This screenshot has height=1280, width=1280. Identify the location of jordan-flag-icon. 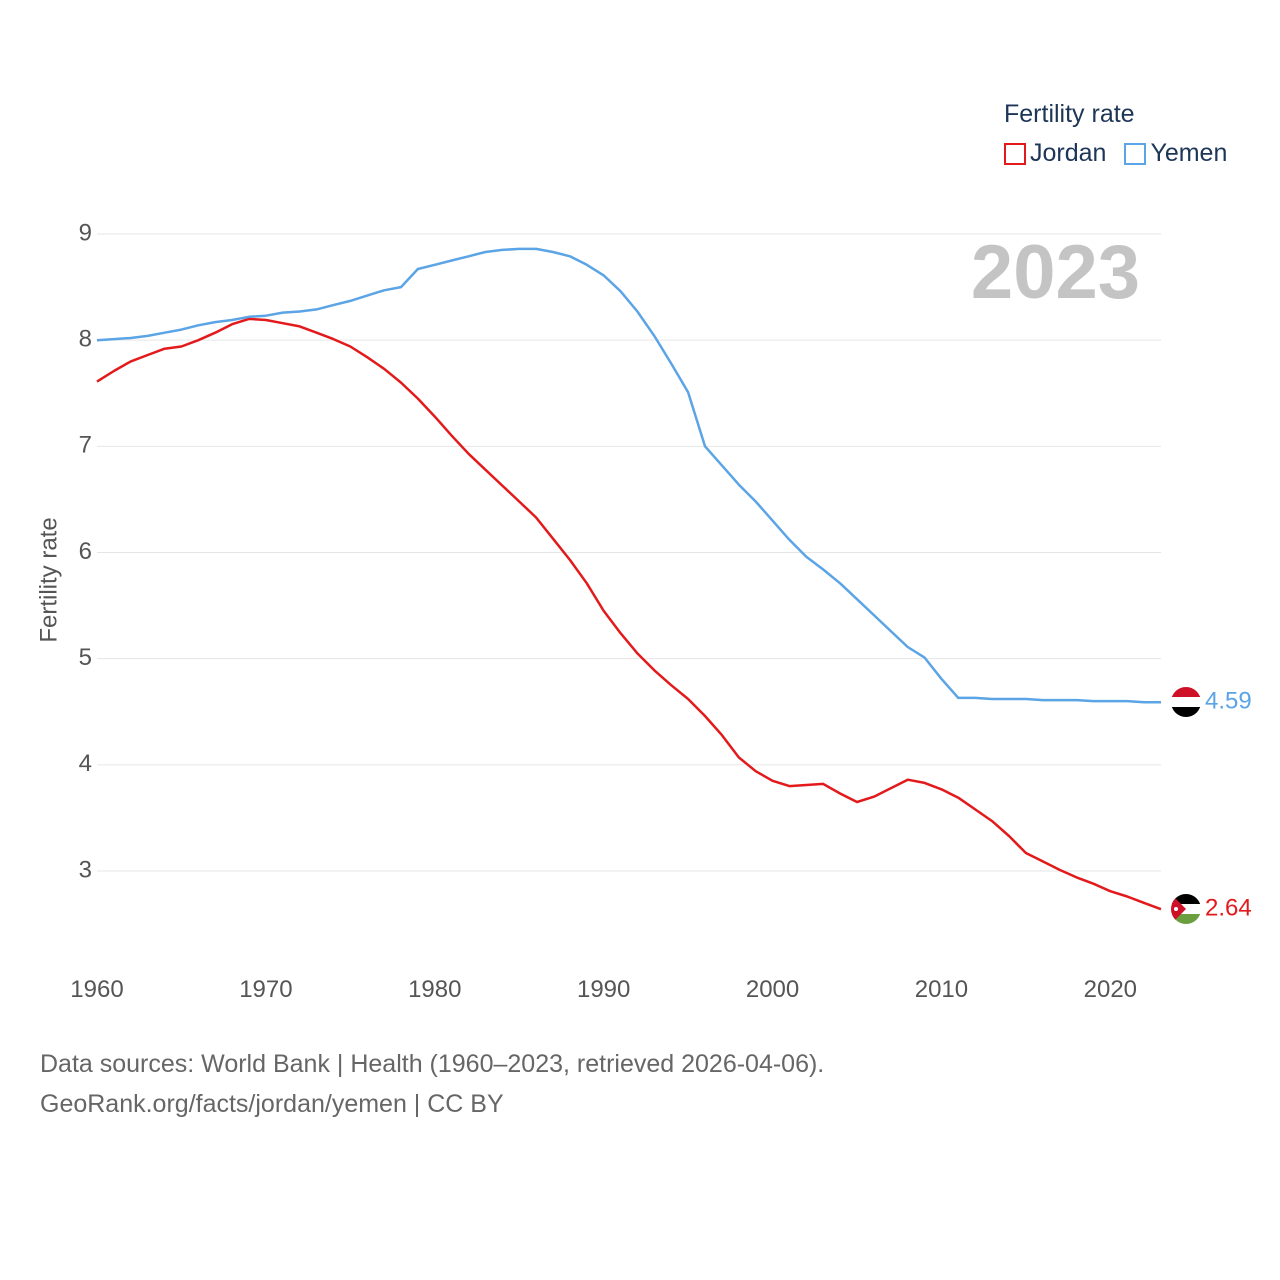
(1186, 909).